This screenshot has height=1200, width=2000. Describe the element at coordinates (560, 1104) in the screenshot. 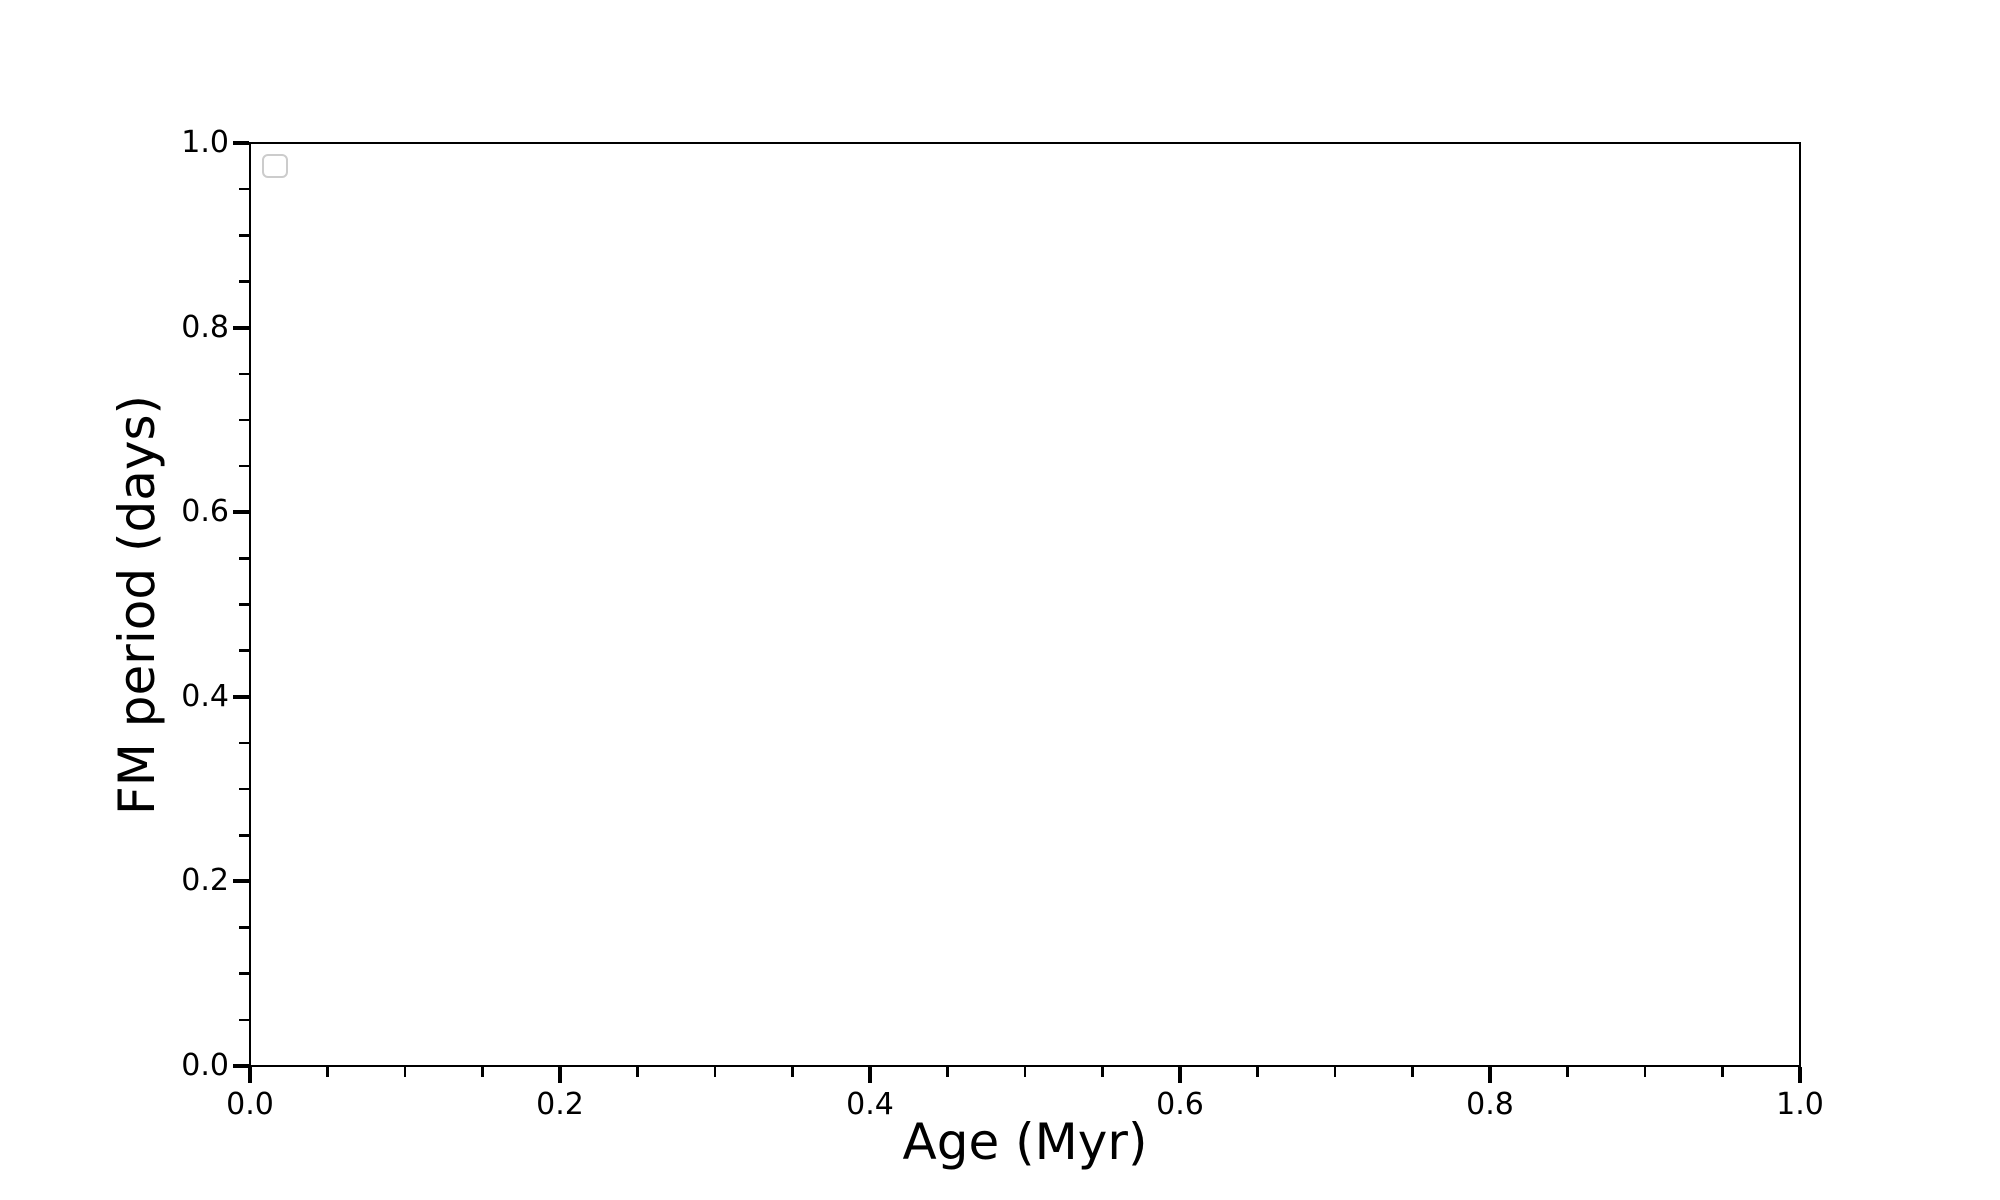

I see `x-tick-label: 0.2` at that location.